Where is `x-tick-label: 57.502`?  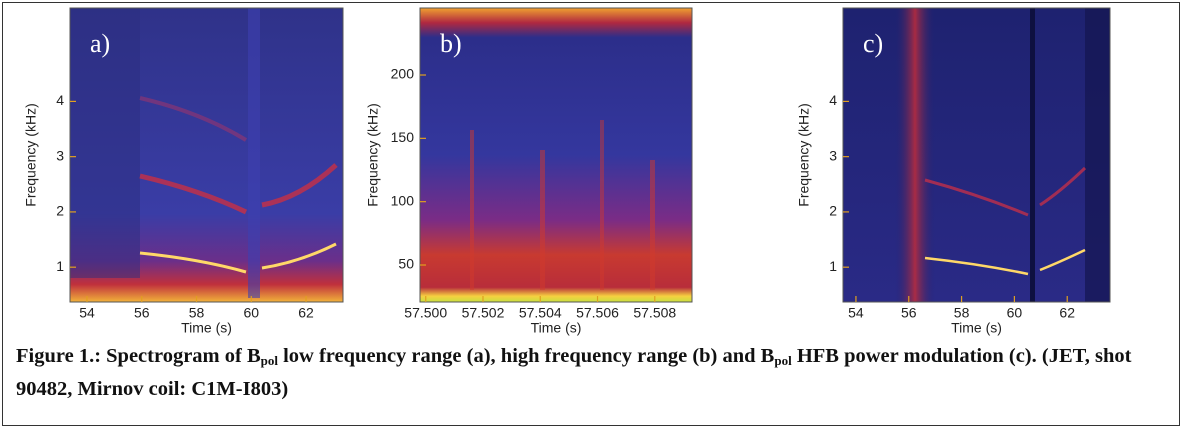
x-tick-label: 57.502 is located at coordinates (483, 313).